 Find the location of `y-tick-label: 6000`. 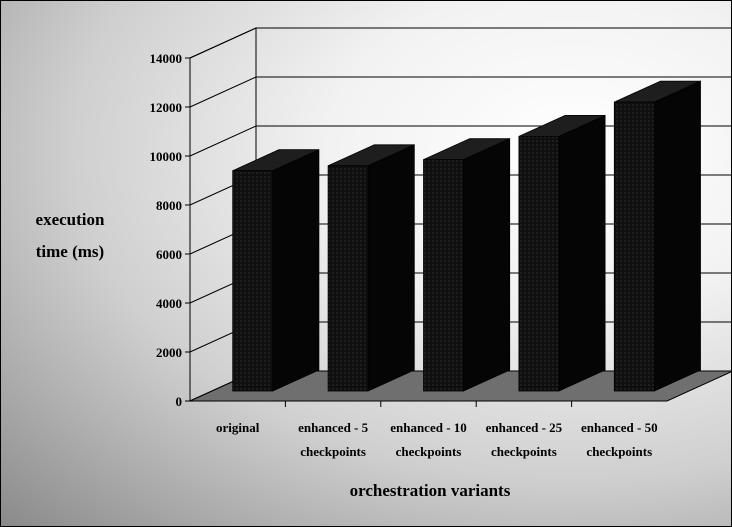

y-tick-label: 6000 is located at coordinates (169, 254).